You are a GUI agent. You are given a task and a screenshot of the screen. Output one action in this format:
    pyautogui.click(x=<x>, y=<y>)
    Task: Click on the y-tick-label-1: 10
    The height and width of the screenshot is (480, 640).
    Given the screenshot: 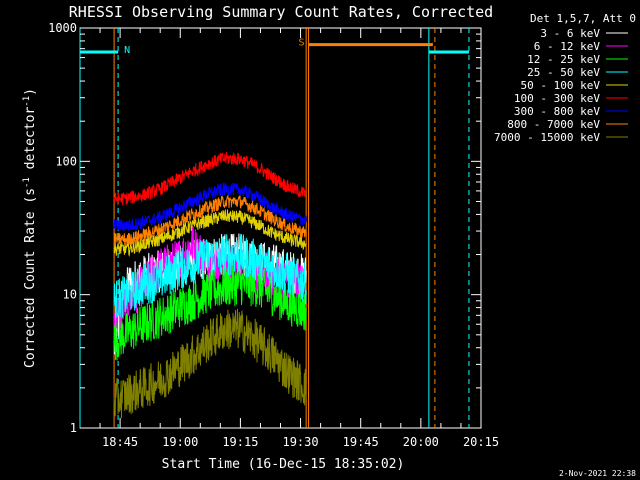 What is the action you would take?
    pyautogui.click(x=70, y=295)
    